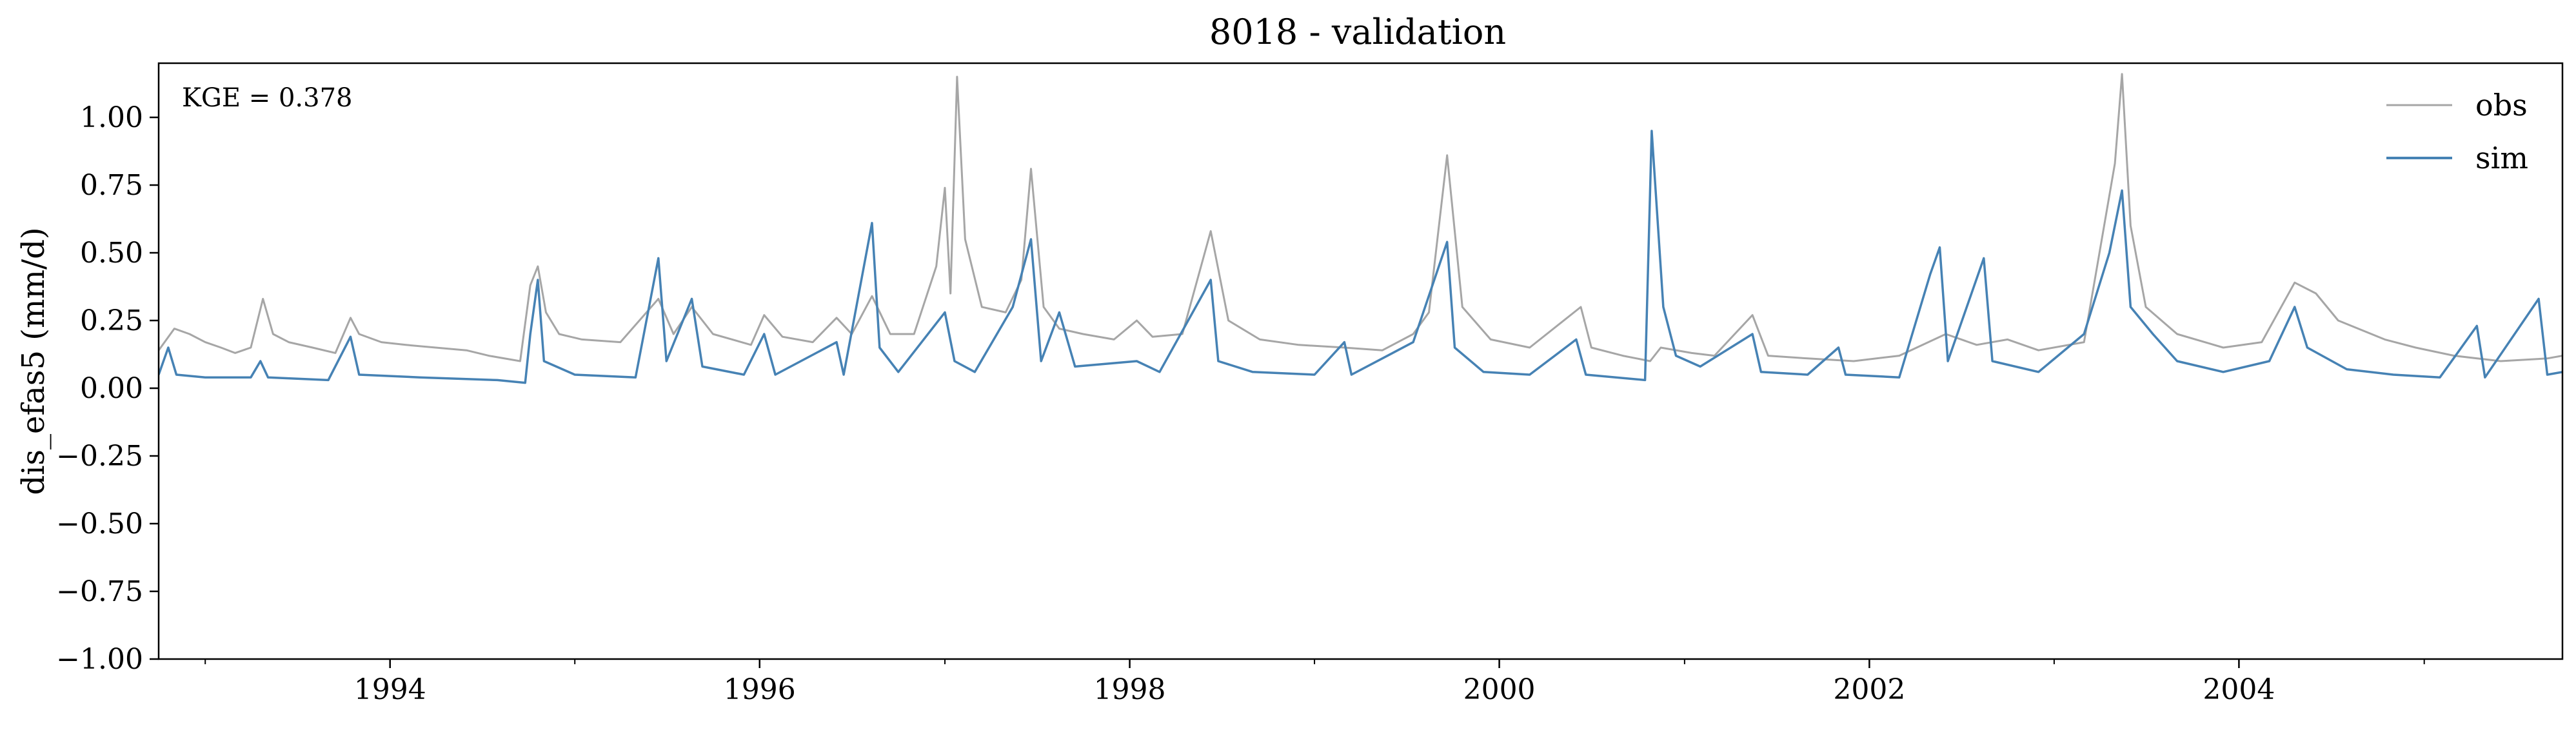 This screenshot has width=2576, height=730. What do you see at coordinates (99, 592) in the screenshot?
I see `y-tick-label: −0.75` at bounding box center [99, 592].